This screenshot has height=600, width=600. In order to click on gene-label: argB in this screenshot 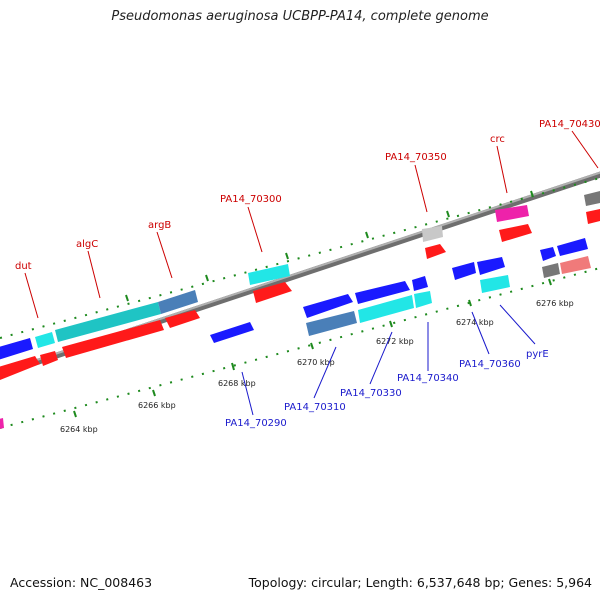, I will do `click(159, 225)`.